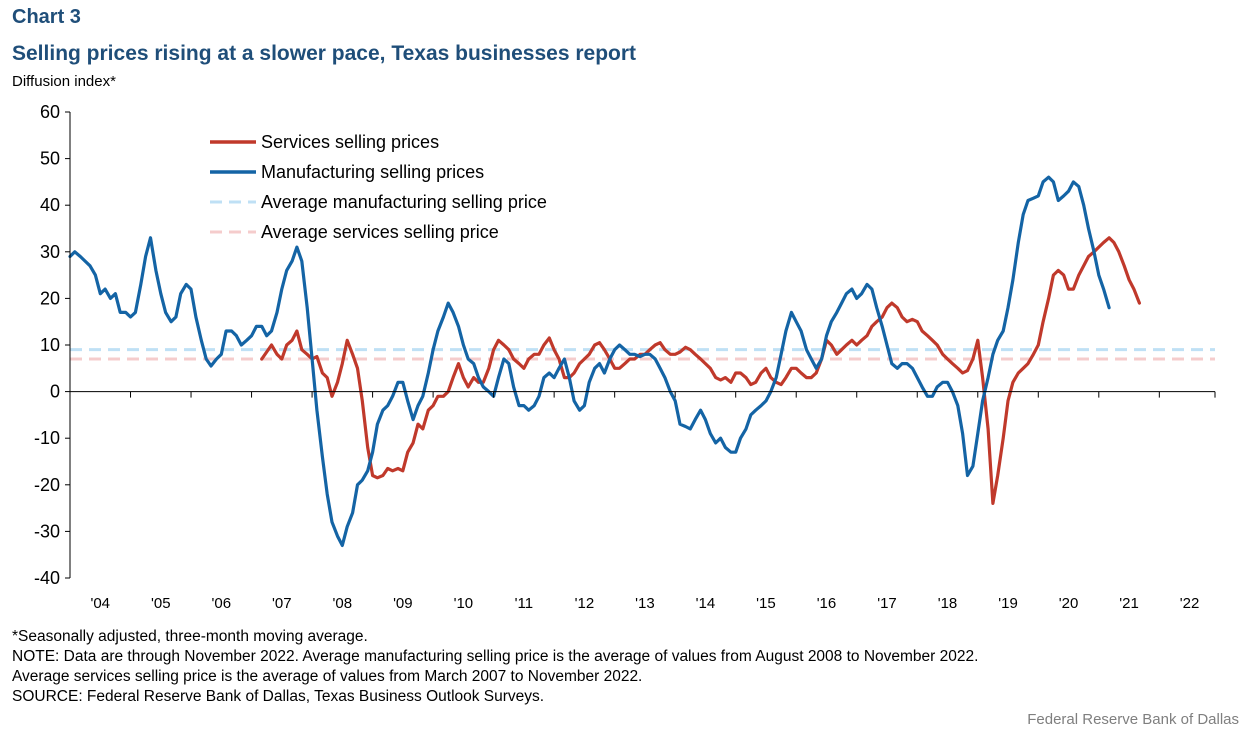 The width and height of the screenshot is (1247, 737). What do you see at coordinates (64, 81) in the screenshot?
I see `y-axis-unit-label: Diffusion index*` at bounding box center [64, 81].